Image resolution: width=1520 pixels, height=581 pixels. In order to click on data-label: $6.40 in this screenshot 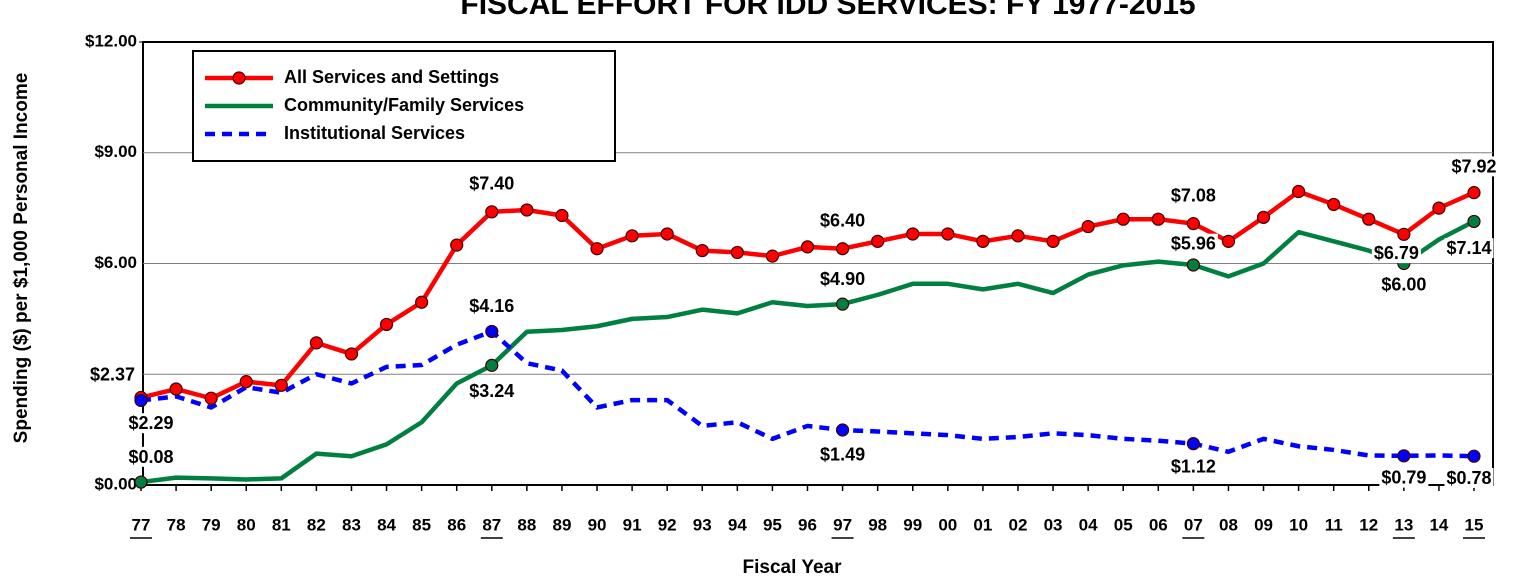, I will do `click(842, 220)`.